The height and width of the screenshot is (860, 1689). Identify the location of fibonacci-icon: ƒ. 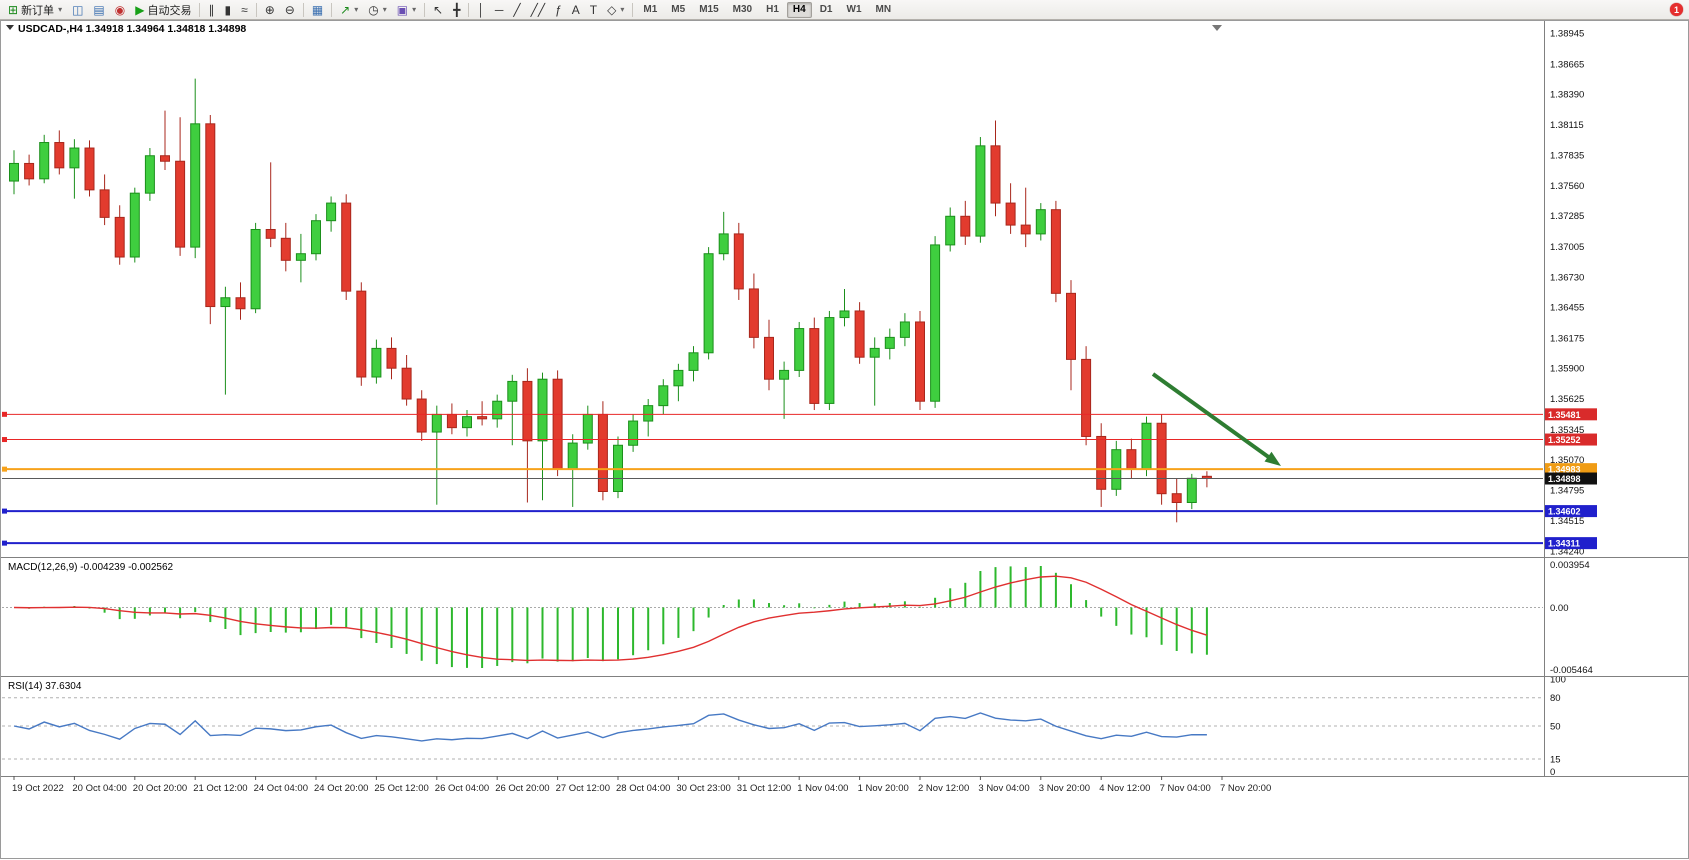
(558, 9).